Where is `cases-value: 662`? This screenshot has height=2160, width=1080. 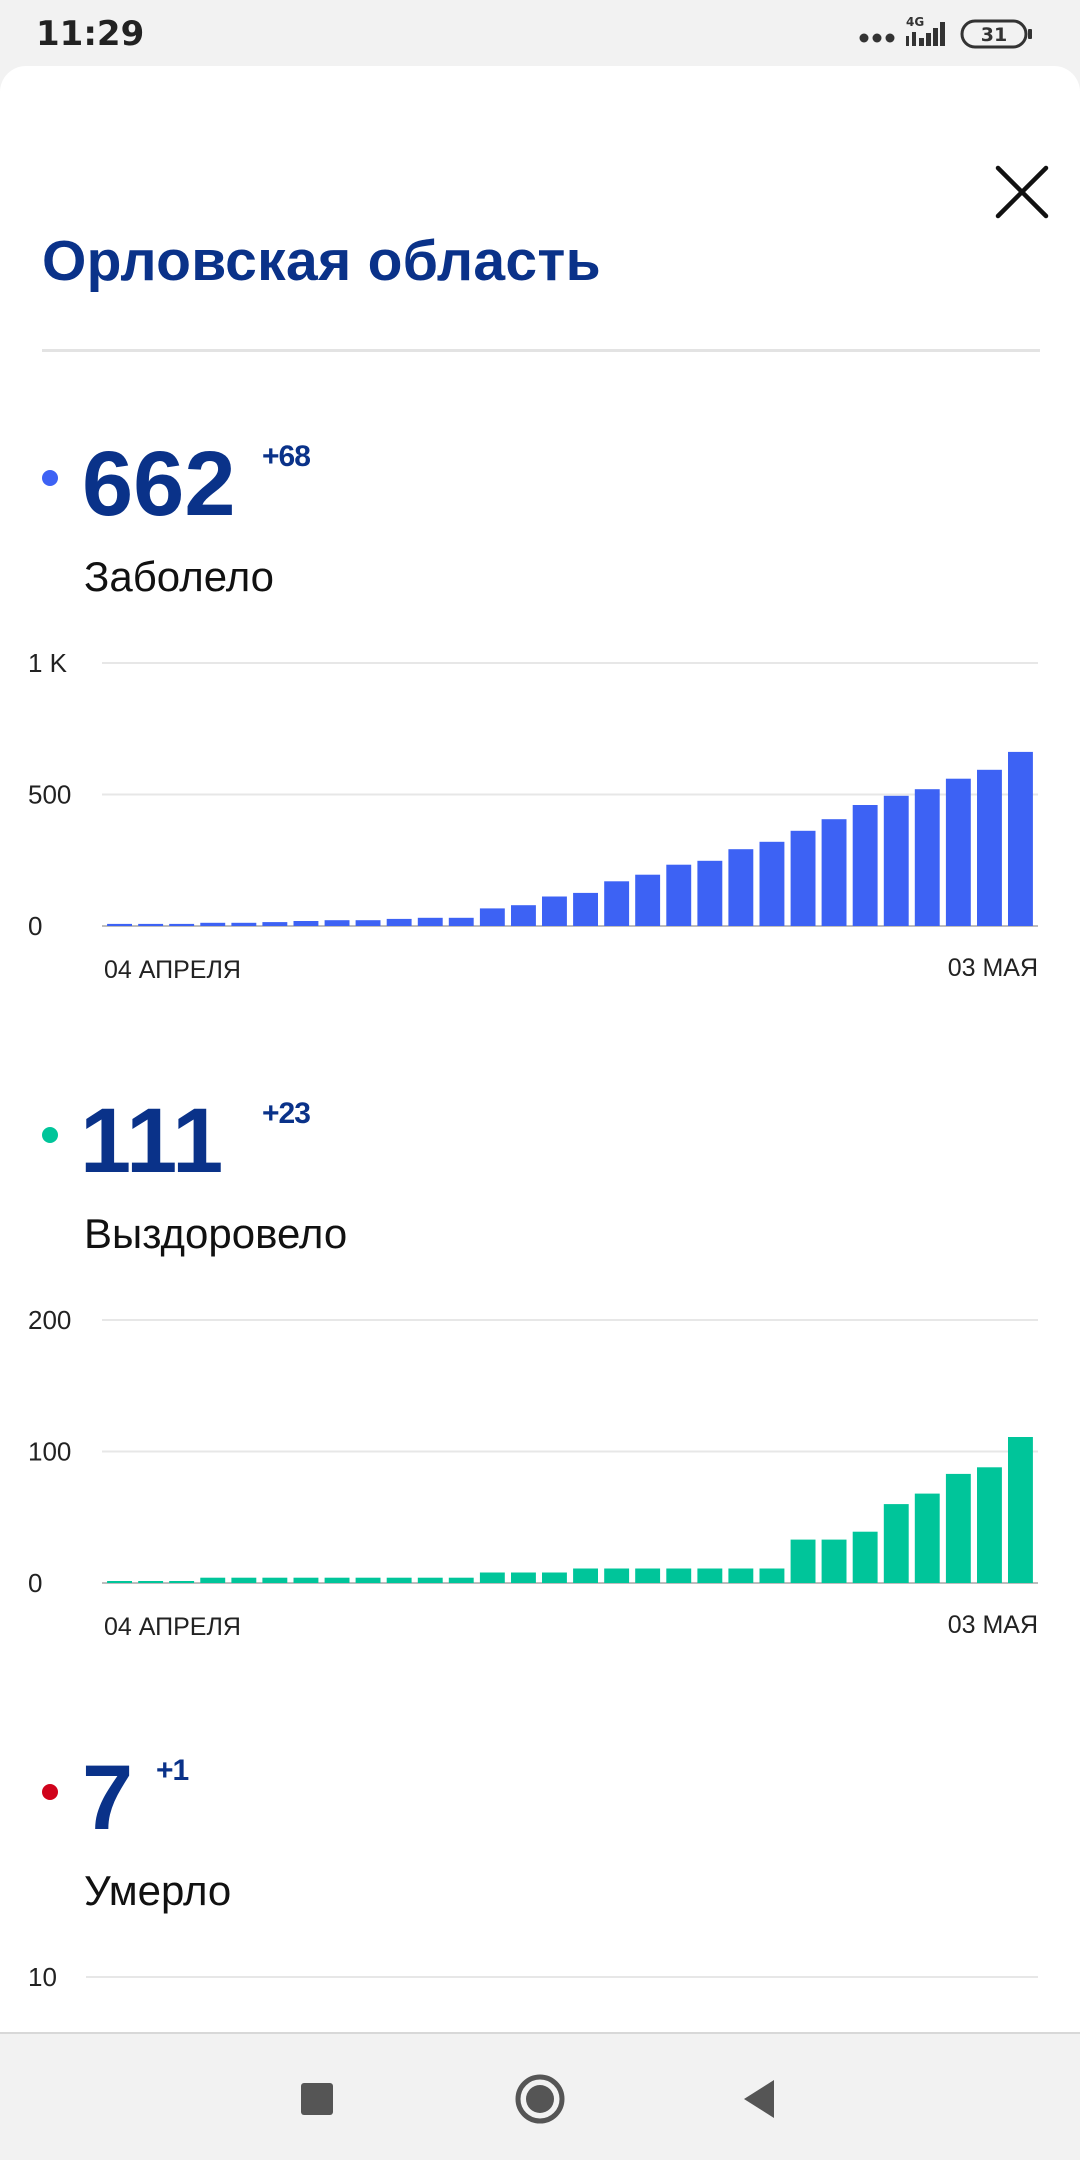 cases-value: 662 is located at coordinates (159, 484).